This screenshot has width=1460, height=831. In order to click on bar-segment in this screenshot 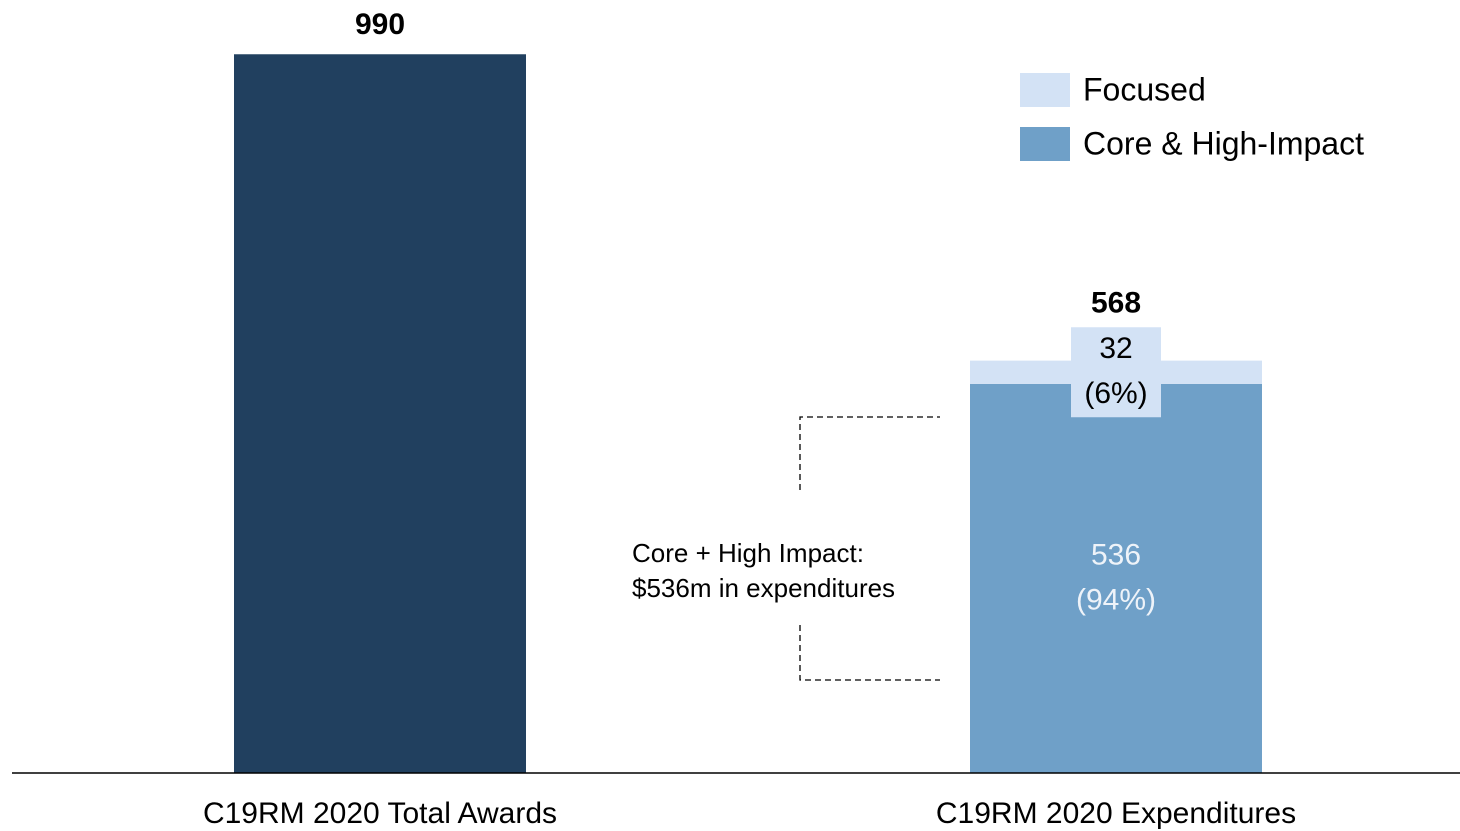, I will do `click(1116, 578)`.